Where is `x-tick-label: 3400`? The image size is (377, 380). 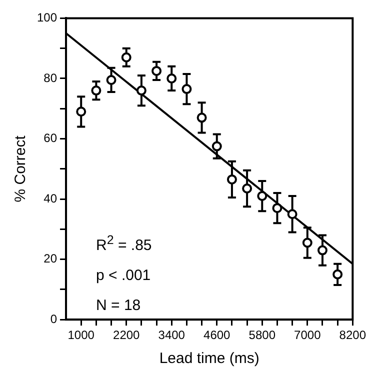
x-tick-label: 3400 is located at coordinates (172, 335).